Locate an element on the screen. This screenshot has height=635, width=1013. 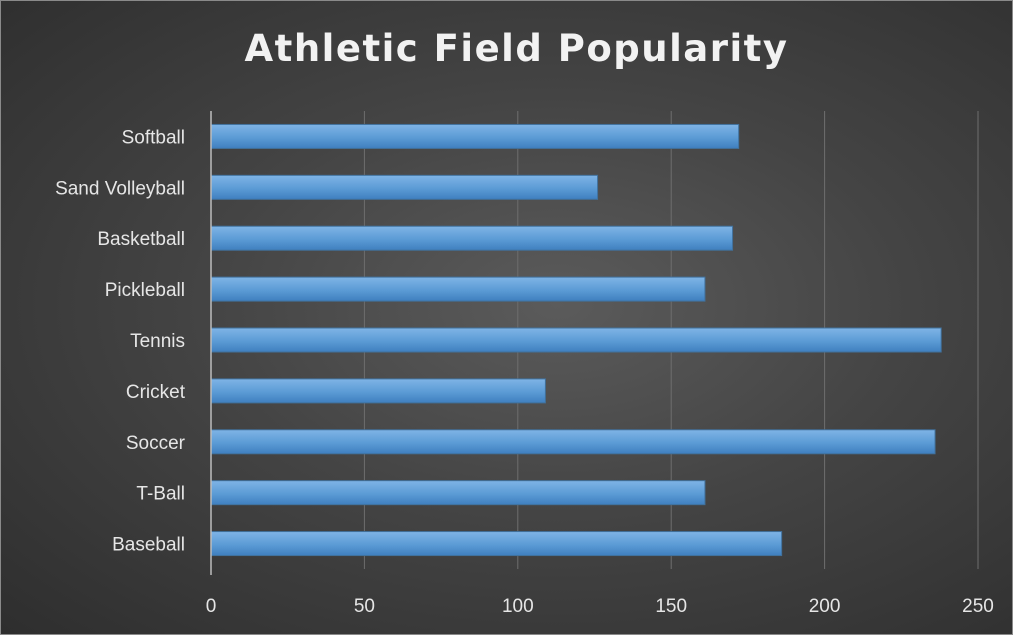
category-label: Basketball is located at coordinates (141, 239).